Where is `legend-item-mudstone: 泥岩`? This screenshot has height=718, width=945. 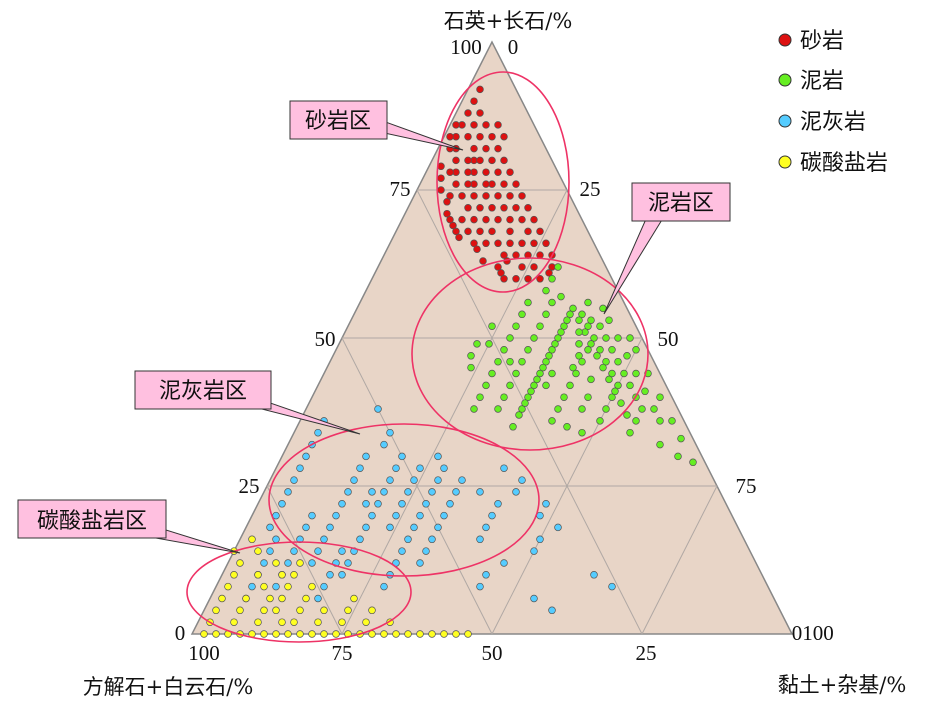
legend-item-mudstone: 泥岩 is located at coordinates (811, 81).